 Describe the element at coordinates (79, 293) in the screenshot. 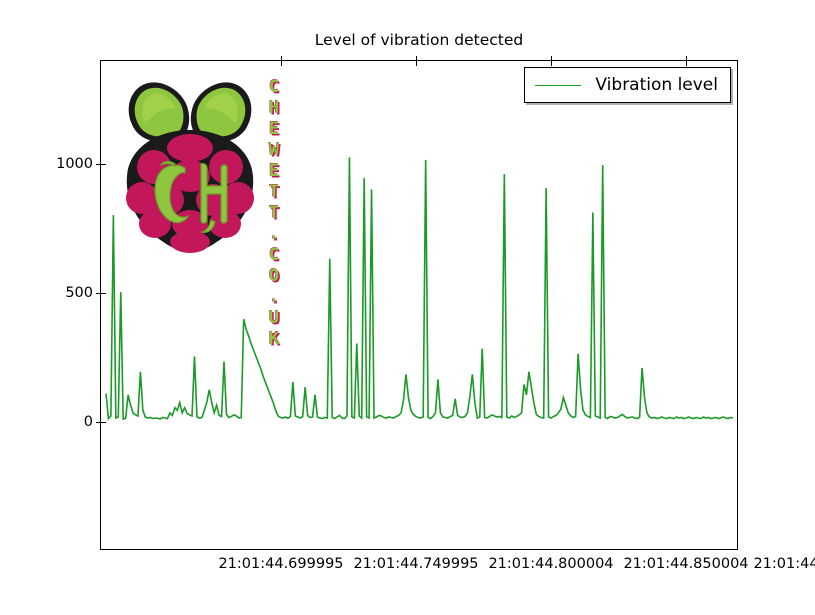

I see `y-tick-label: 500` at that location.